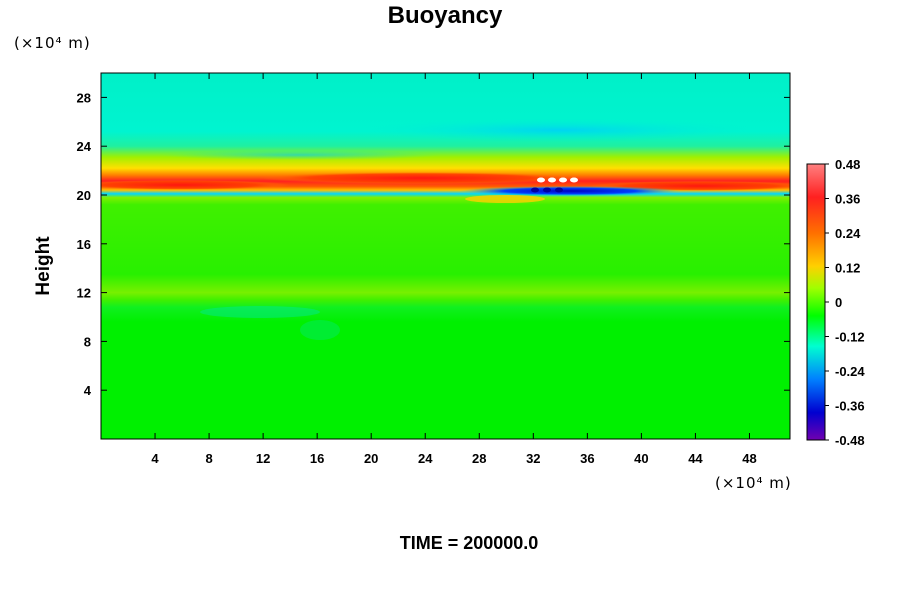 Image resolution: width=900 pixels, height=600 pixels. What do you see at coordinates (570, 191) in the screenshot?
I see `blue-dipole-core` at bounding box center [570, 191].